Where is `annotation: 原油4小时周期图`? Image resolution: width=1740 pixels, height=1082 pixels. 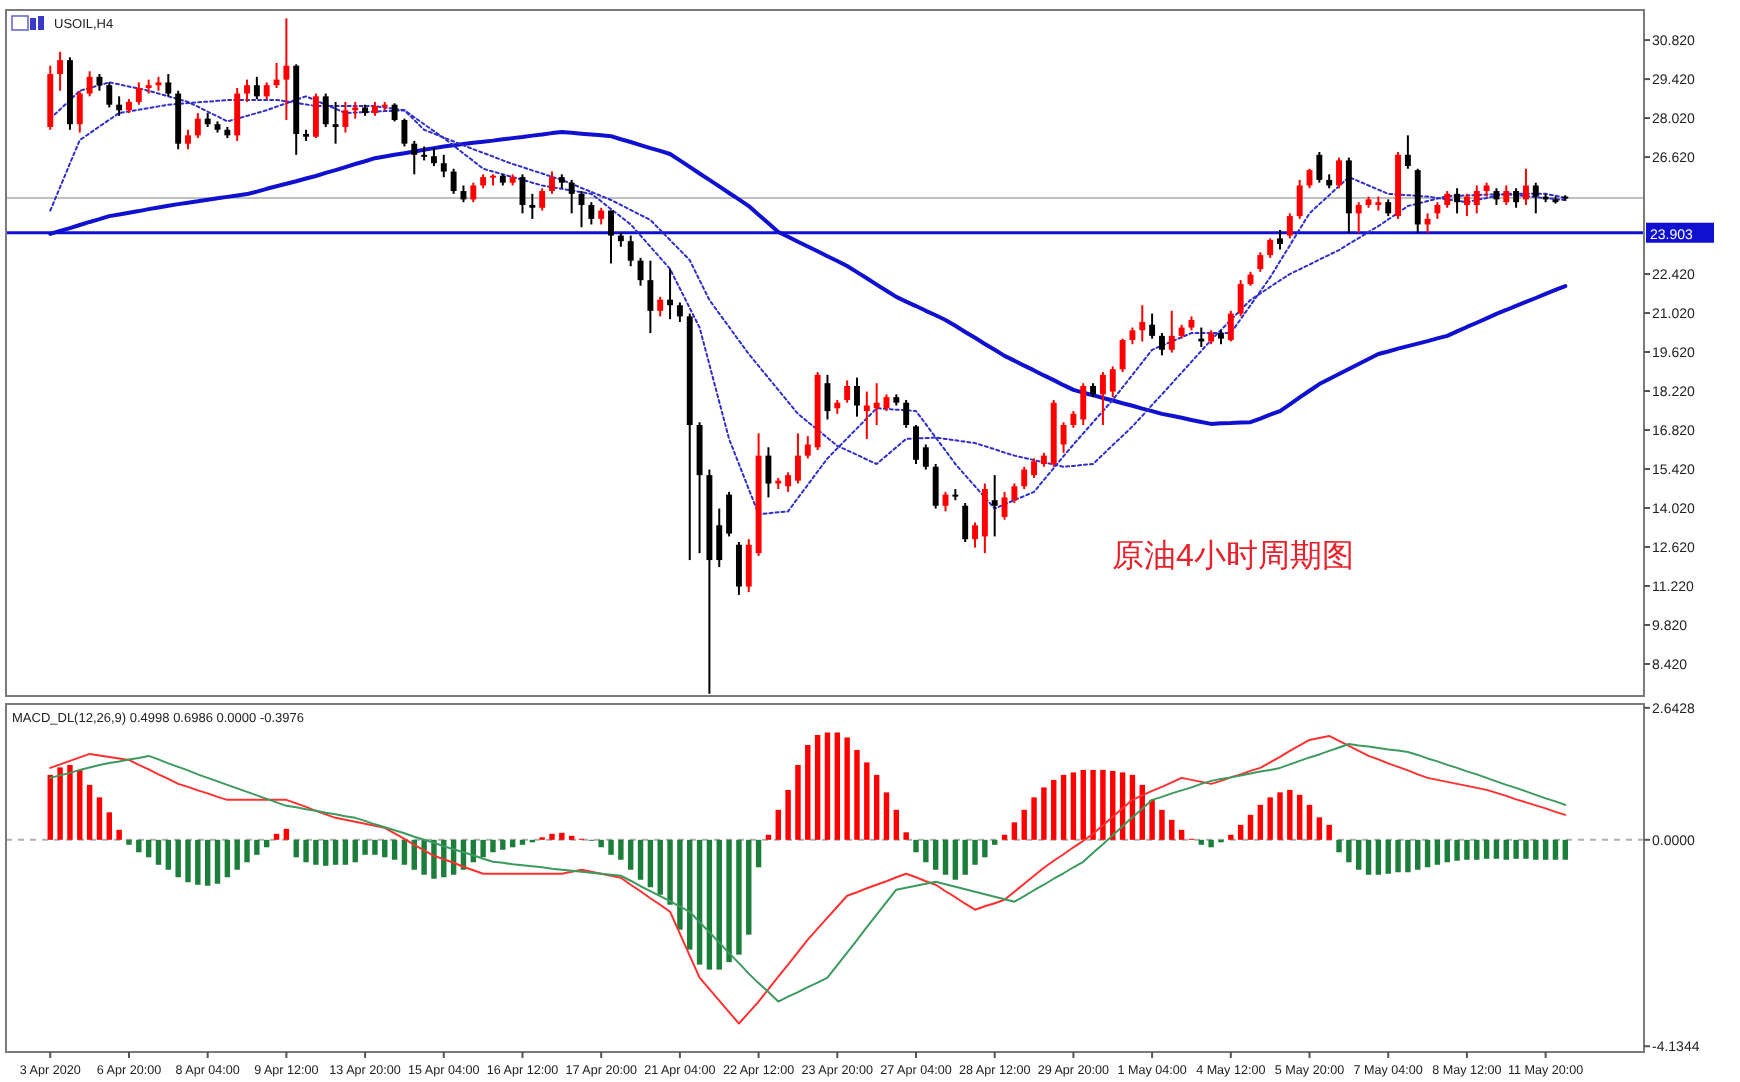 annotation: 原油4小时周期图 is located at coordinates (1233, 556).